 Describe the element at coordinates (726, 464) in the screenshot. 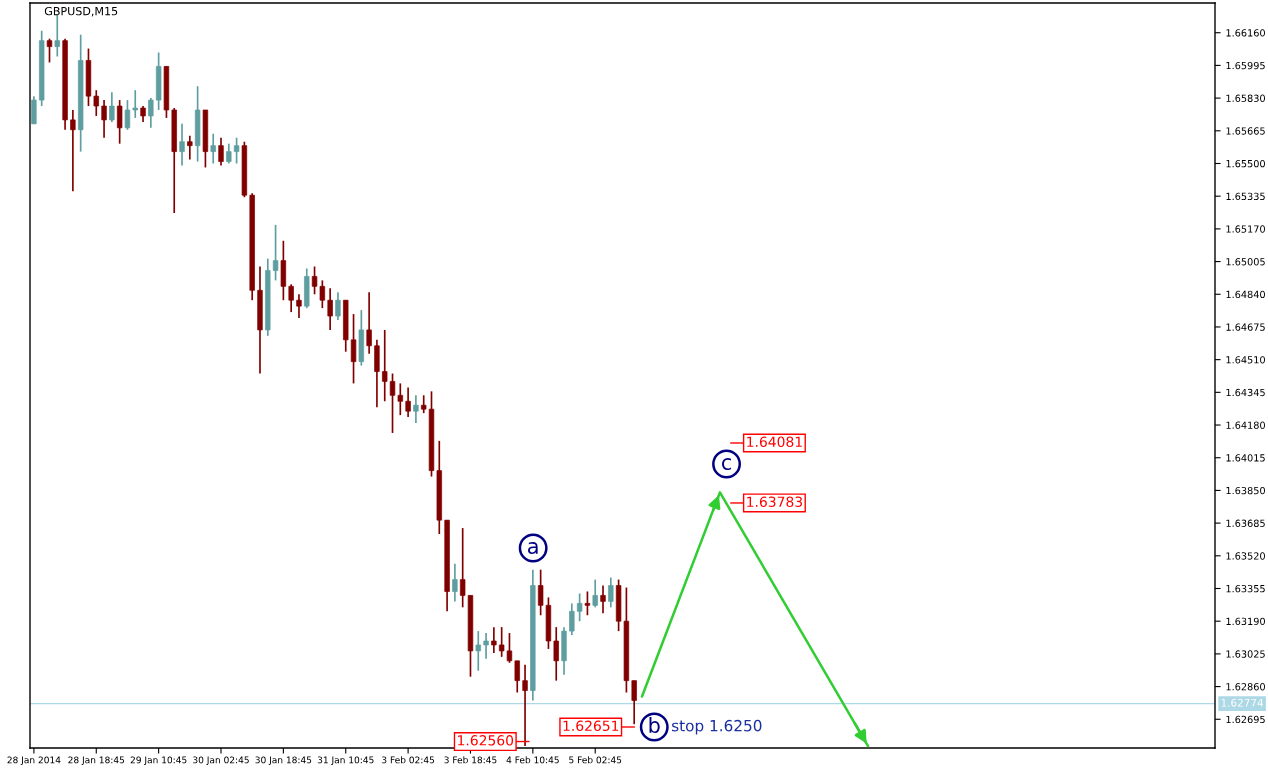

I see `annotation: c` at that location.